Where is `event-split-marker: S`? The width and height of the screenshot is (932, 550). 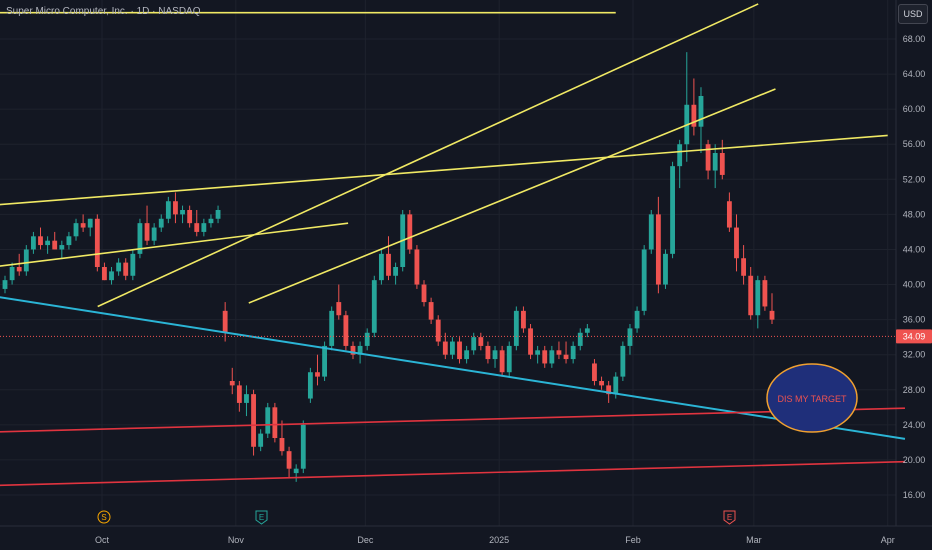
event-split-marker: S is located at coordinates (104, 517).